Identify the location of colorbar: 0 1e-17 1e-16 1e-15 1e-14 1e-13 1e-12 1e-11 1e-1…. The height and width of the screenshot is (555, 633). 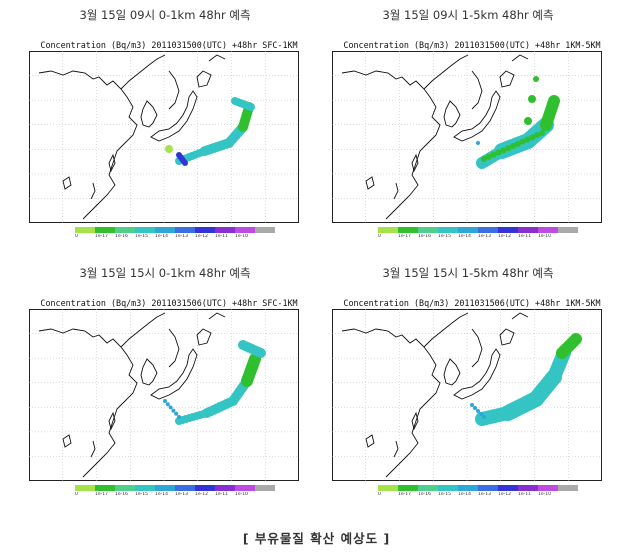
(175, 497).